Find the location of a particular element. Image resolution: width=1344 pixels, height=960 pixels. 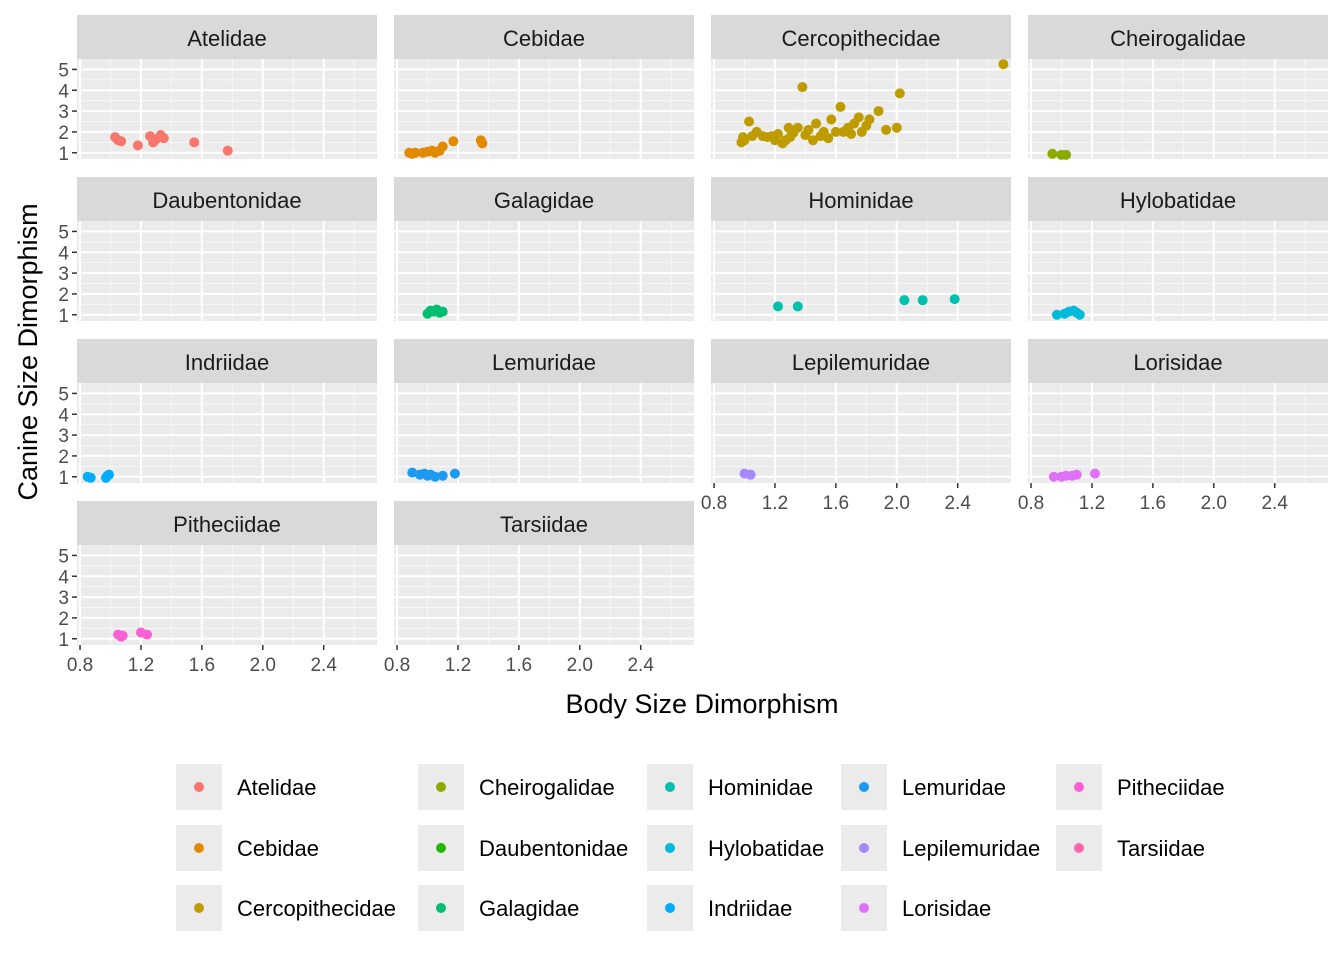

facet-strip-label: Tarsiidae is located at coordinates (544, 524).